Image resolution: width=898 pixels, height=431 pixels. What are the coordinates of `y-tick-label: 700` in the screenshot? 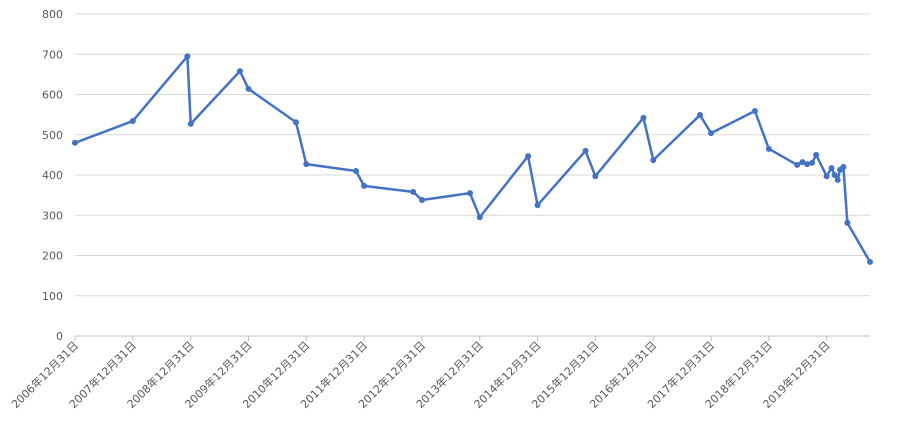 It's located at (52, 54).